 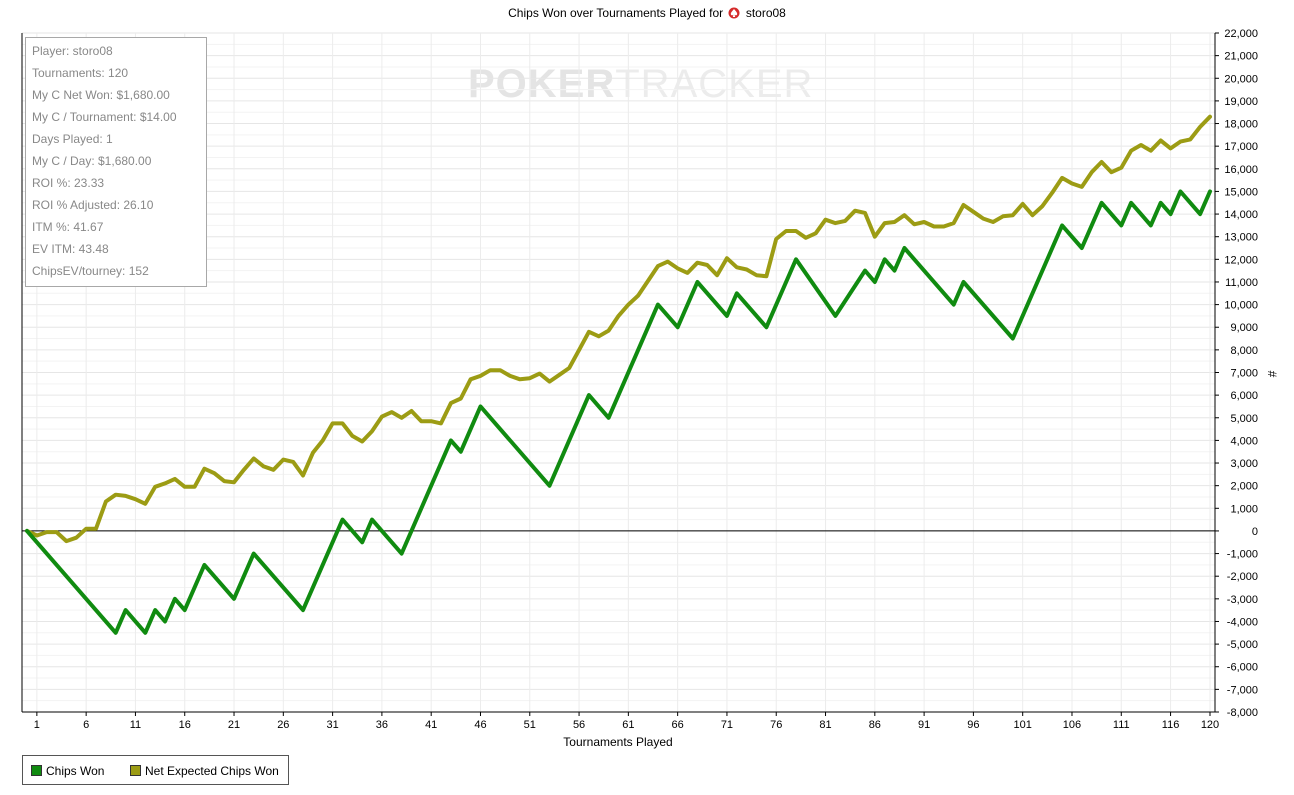 What do you see at coordinates (101, 95) in the screenshot?
I see `stat-row: My C Net Won: $1,680.00` at bounding box center [101, 95].